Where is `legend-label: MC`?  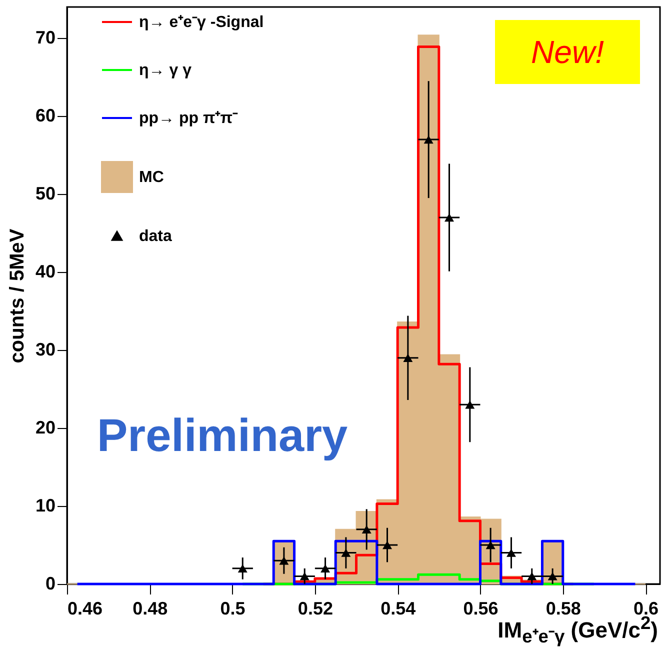 legend-label: MC is located at coordinates (151, 177).